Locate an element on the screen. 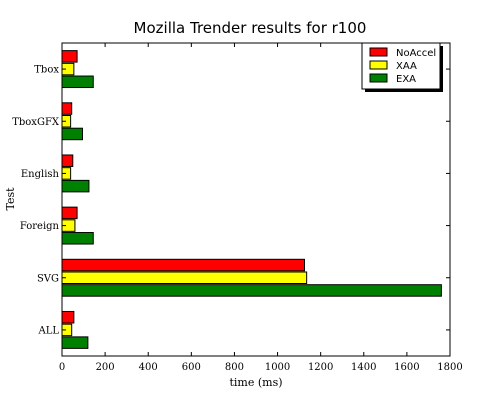  bar-xaa-svg is located at coordinates (184, 277).